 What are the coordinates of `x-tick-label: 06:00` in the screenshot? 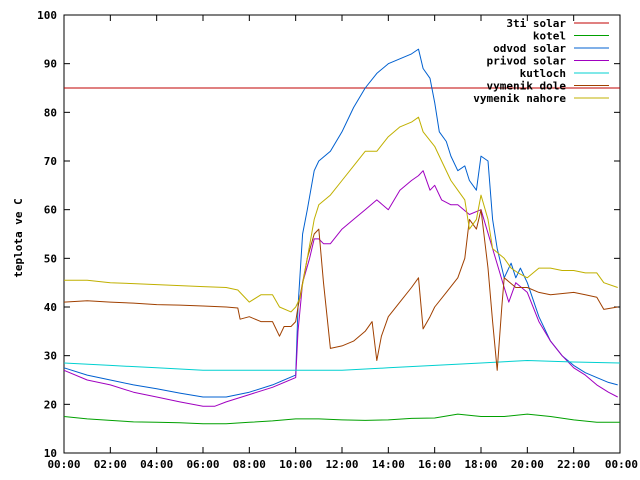 It's located at (202, 464).